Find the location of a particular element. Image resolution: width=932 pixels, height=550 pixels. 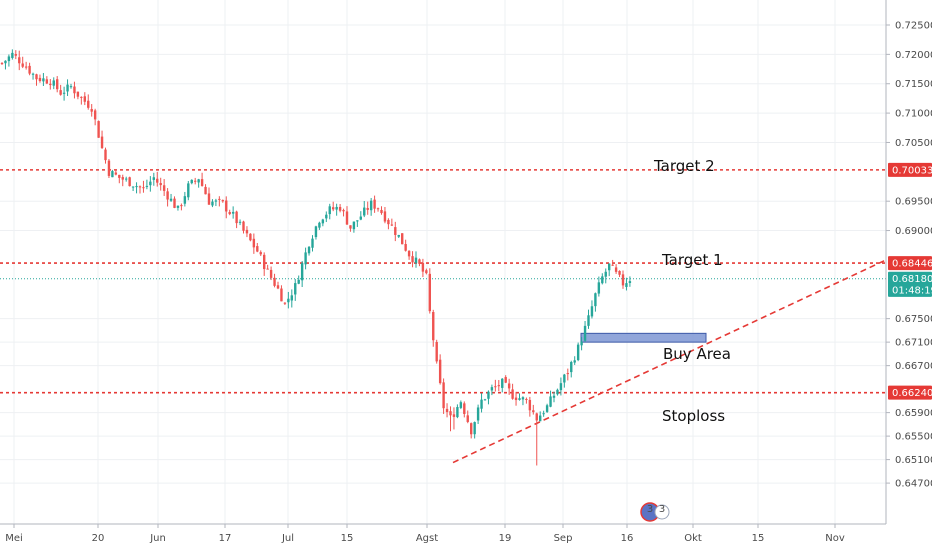

x-tick-label-8: Sep is located at coordinates (563, 538).